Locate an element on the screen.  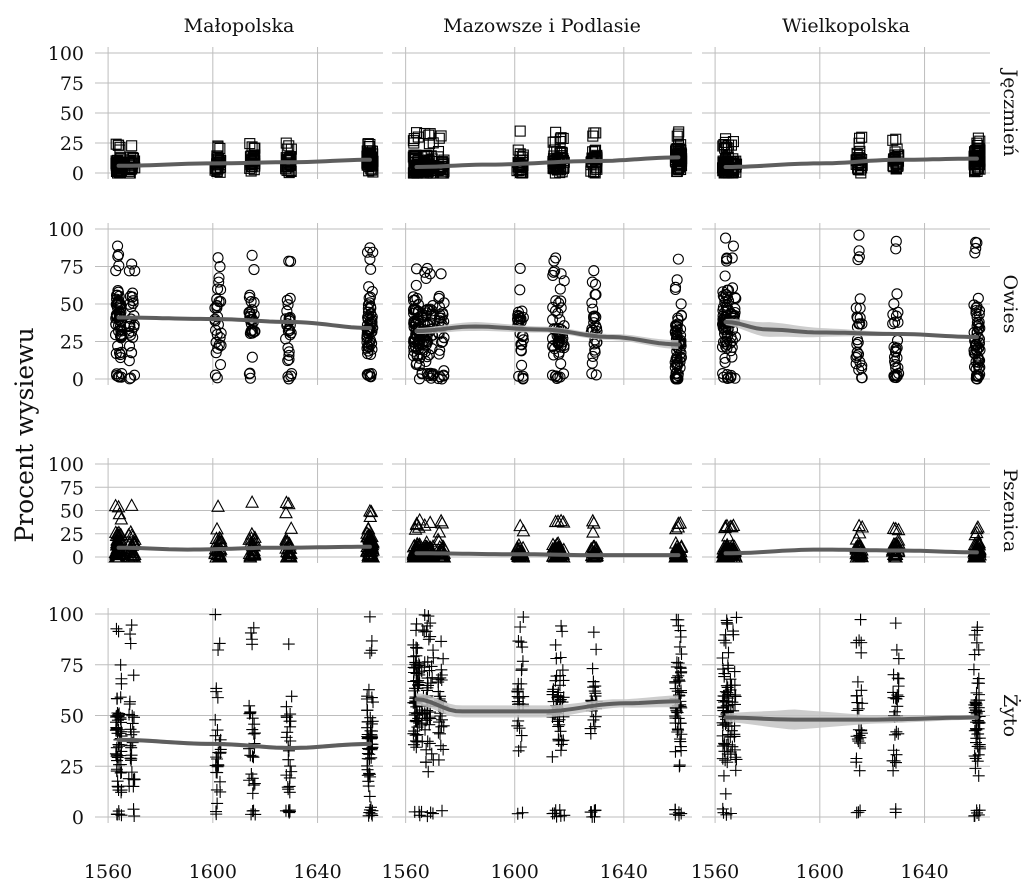
column-strip-label: Mazowsze i Podlasie is located at coordinates (542, 26).